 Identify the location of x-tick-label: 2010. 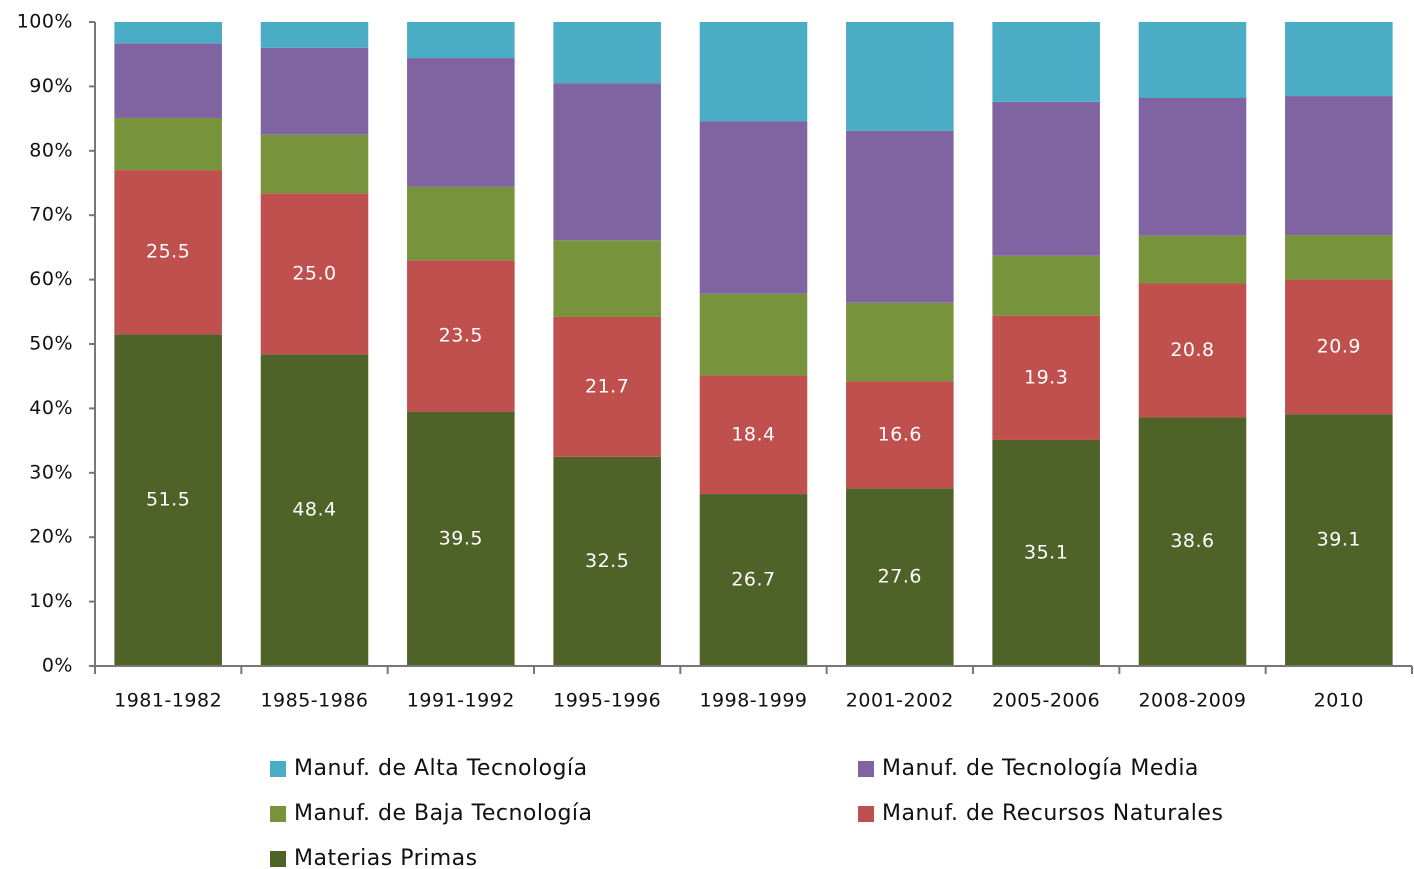
(1339, 701).